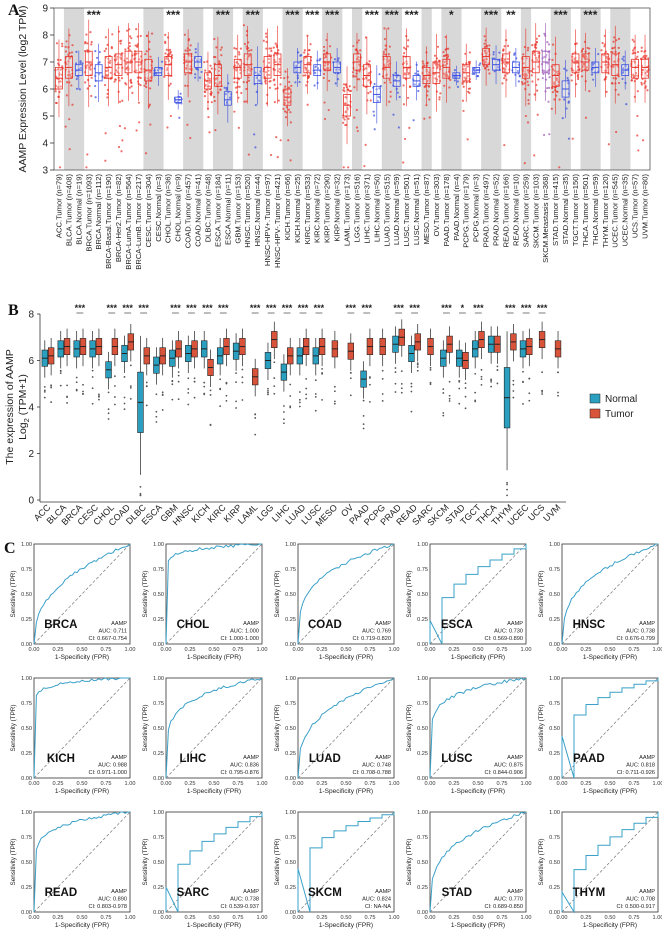 The width and height of the screenshot is (662, 944). Describe the element at coordinates (325, 759) in the screenshot. I see `roc-series-name: LUAD` at that location.